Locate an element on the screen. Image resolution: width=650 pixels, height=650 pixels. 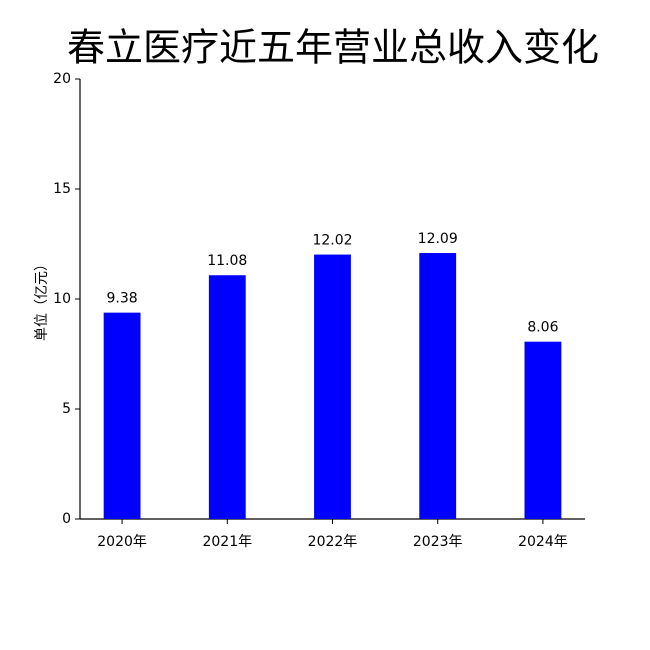
x-tick-label: 2024年 is located at coordinates (543, 542).